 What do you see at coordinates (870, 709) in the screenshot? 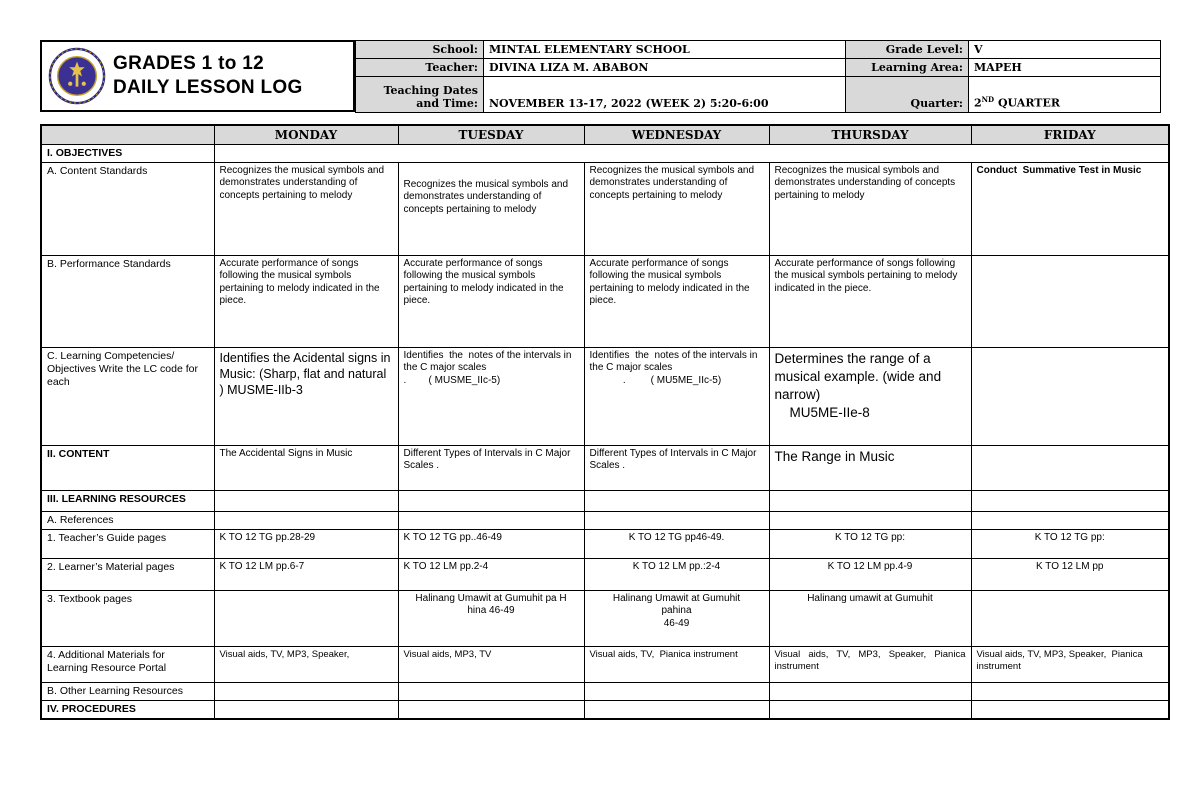
I see `cell-procedures-thursday` at bounding box center [870, 709].